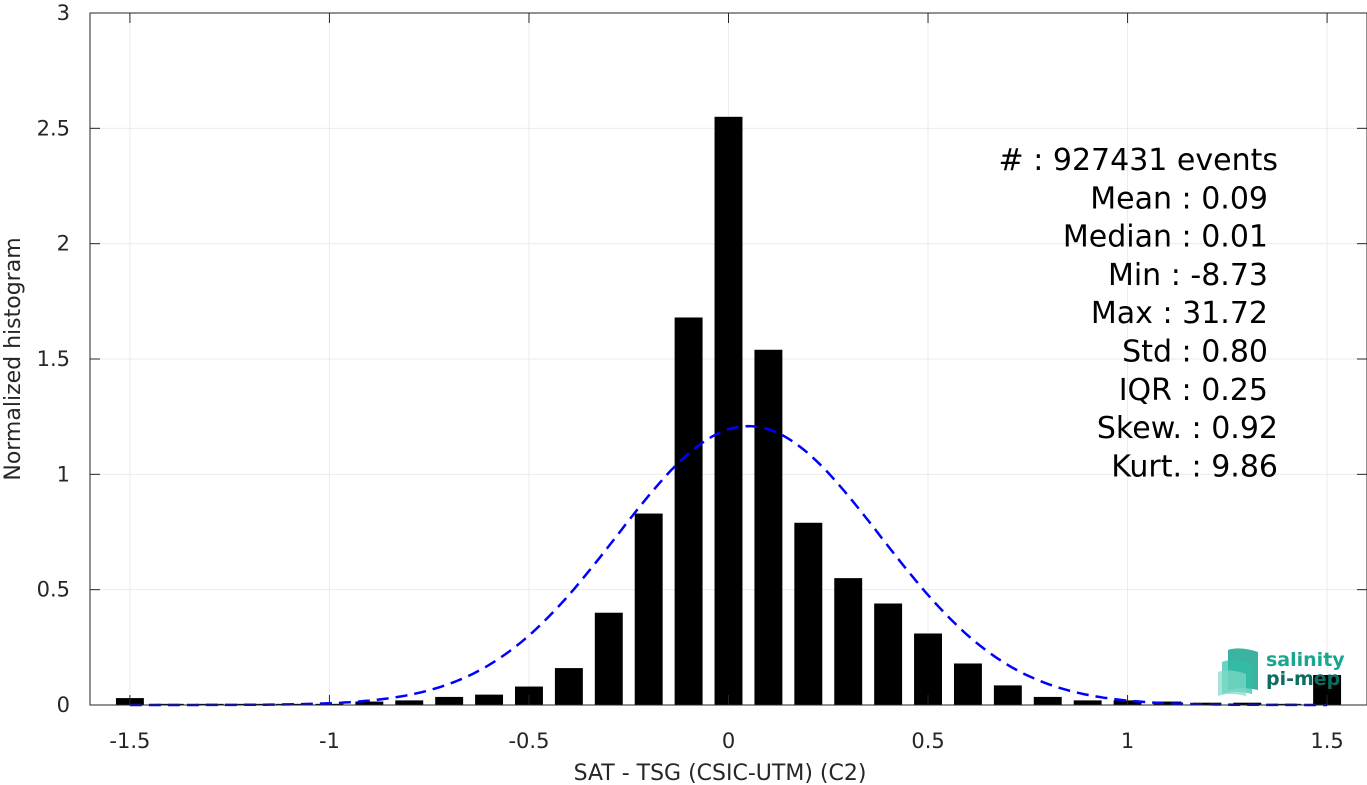  Describe the element at coordinates (63, 13) in the screenshot. I see `y-tick-label-6: 3` at that location.